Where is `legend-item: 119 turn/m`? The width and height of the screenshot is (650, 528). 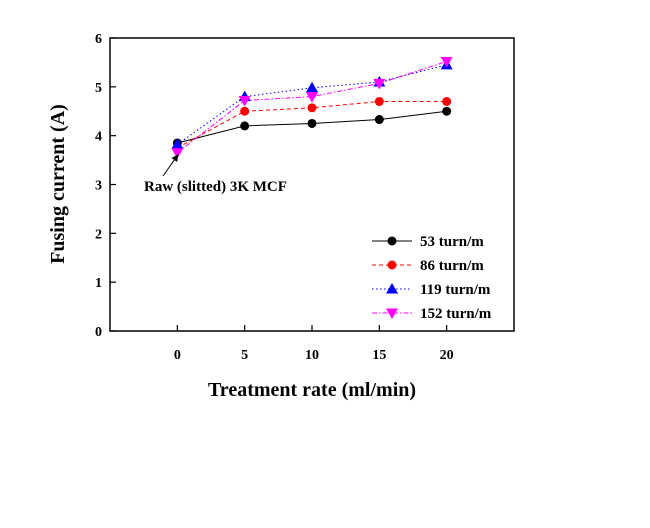
legend-item: 119 turn/m is located at coordinates (431, 290).